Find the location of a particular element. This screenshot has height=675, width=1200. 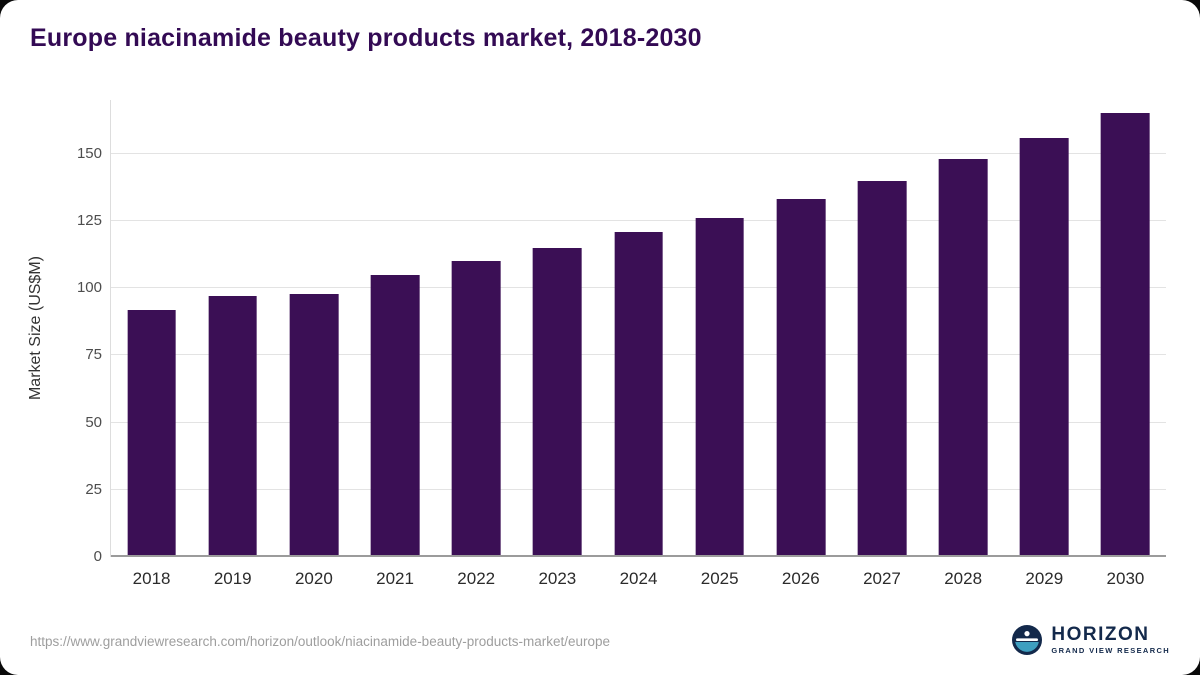

bar-column: 2030 is located at coordinates (1125, 344).